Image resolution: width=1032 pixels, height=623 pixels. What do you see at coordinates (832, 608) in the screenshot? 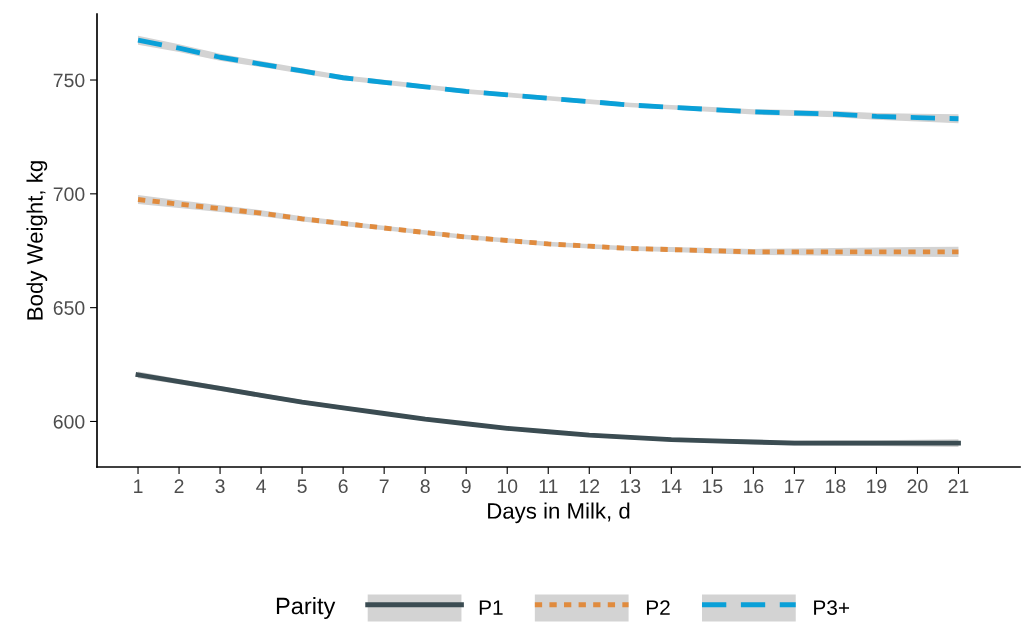
I see `legend-label: P3+` at bounding box center [832, 608].